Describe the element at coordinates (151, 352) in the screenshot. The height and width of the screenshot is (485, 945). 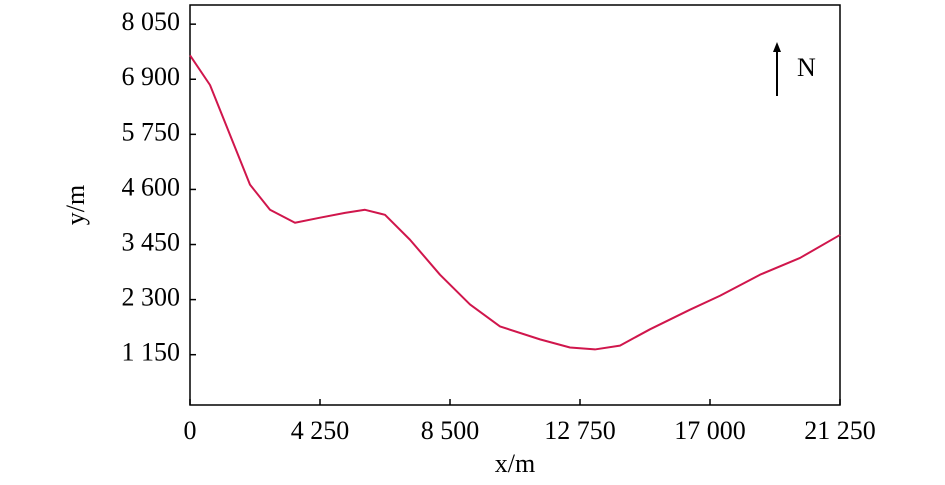
I see `y-tick-label: 1 150` at that location.